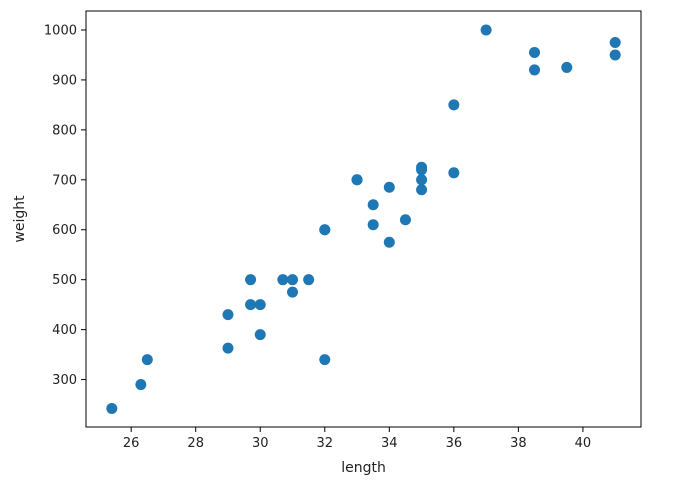 This screenshot has width=687, height=495. What do you see at coordinates (363, 468) in the screenshot?
I see `x-axis-label: length` at bounding box center [363, 468].